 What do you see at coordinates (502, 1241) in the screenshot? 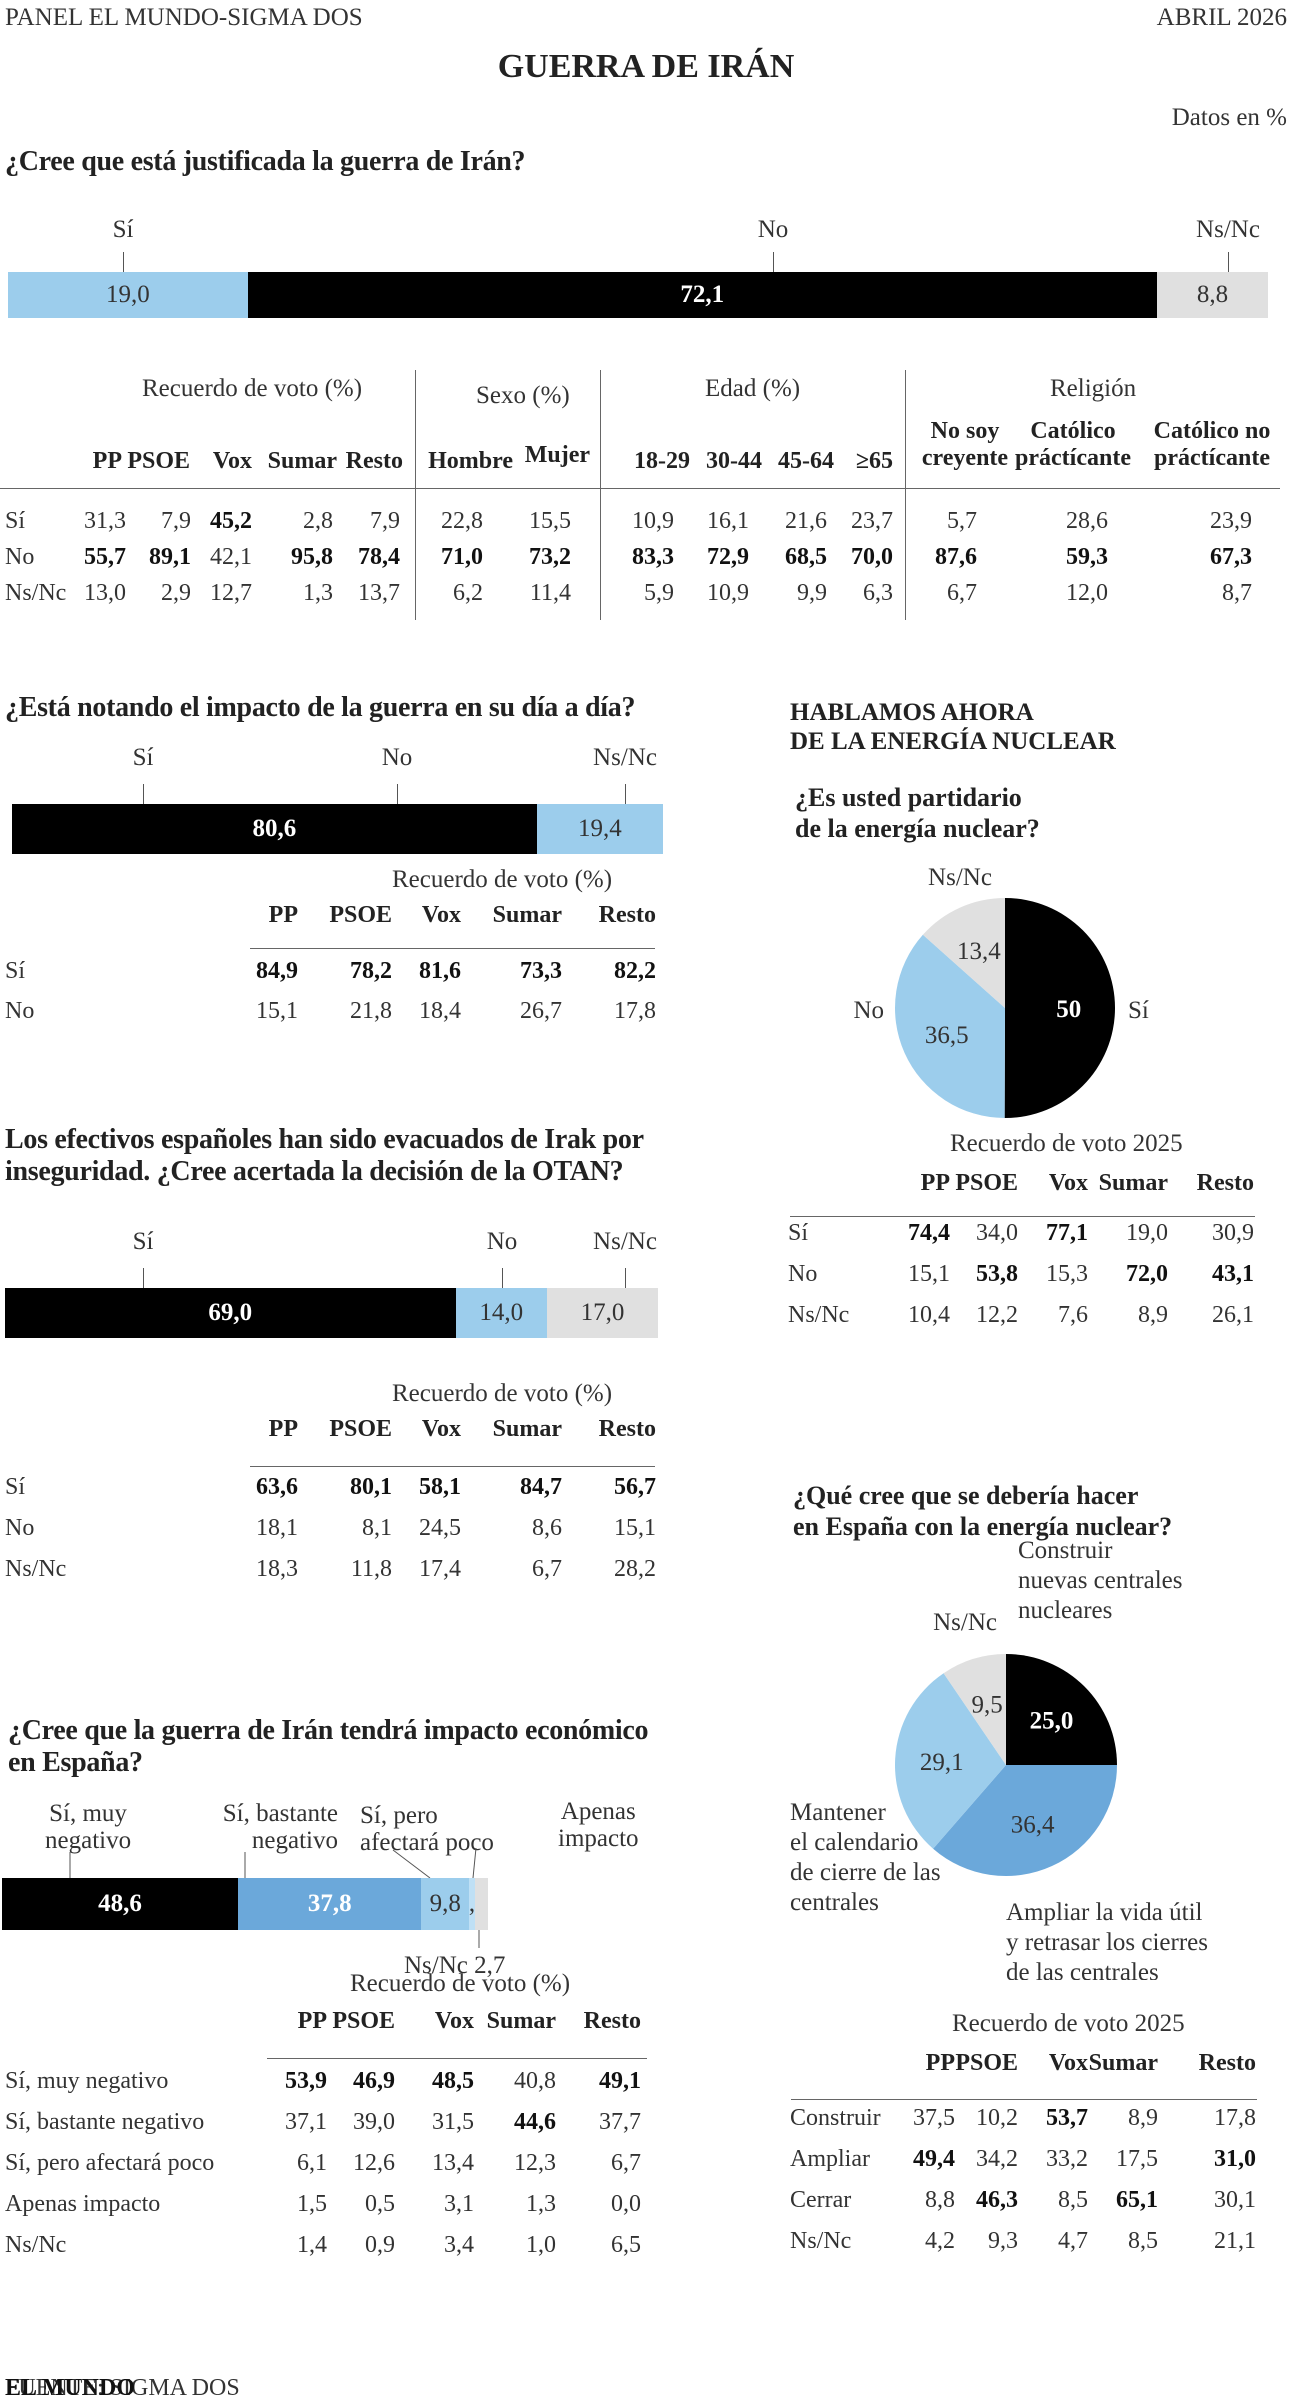
I see `q3-label-no: No` at bounding box center [502, 1241].